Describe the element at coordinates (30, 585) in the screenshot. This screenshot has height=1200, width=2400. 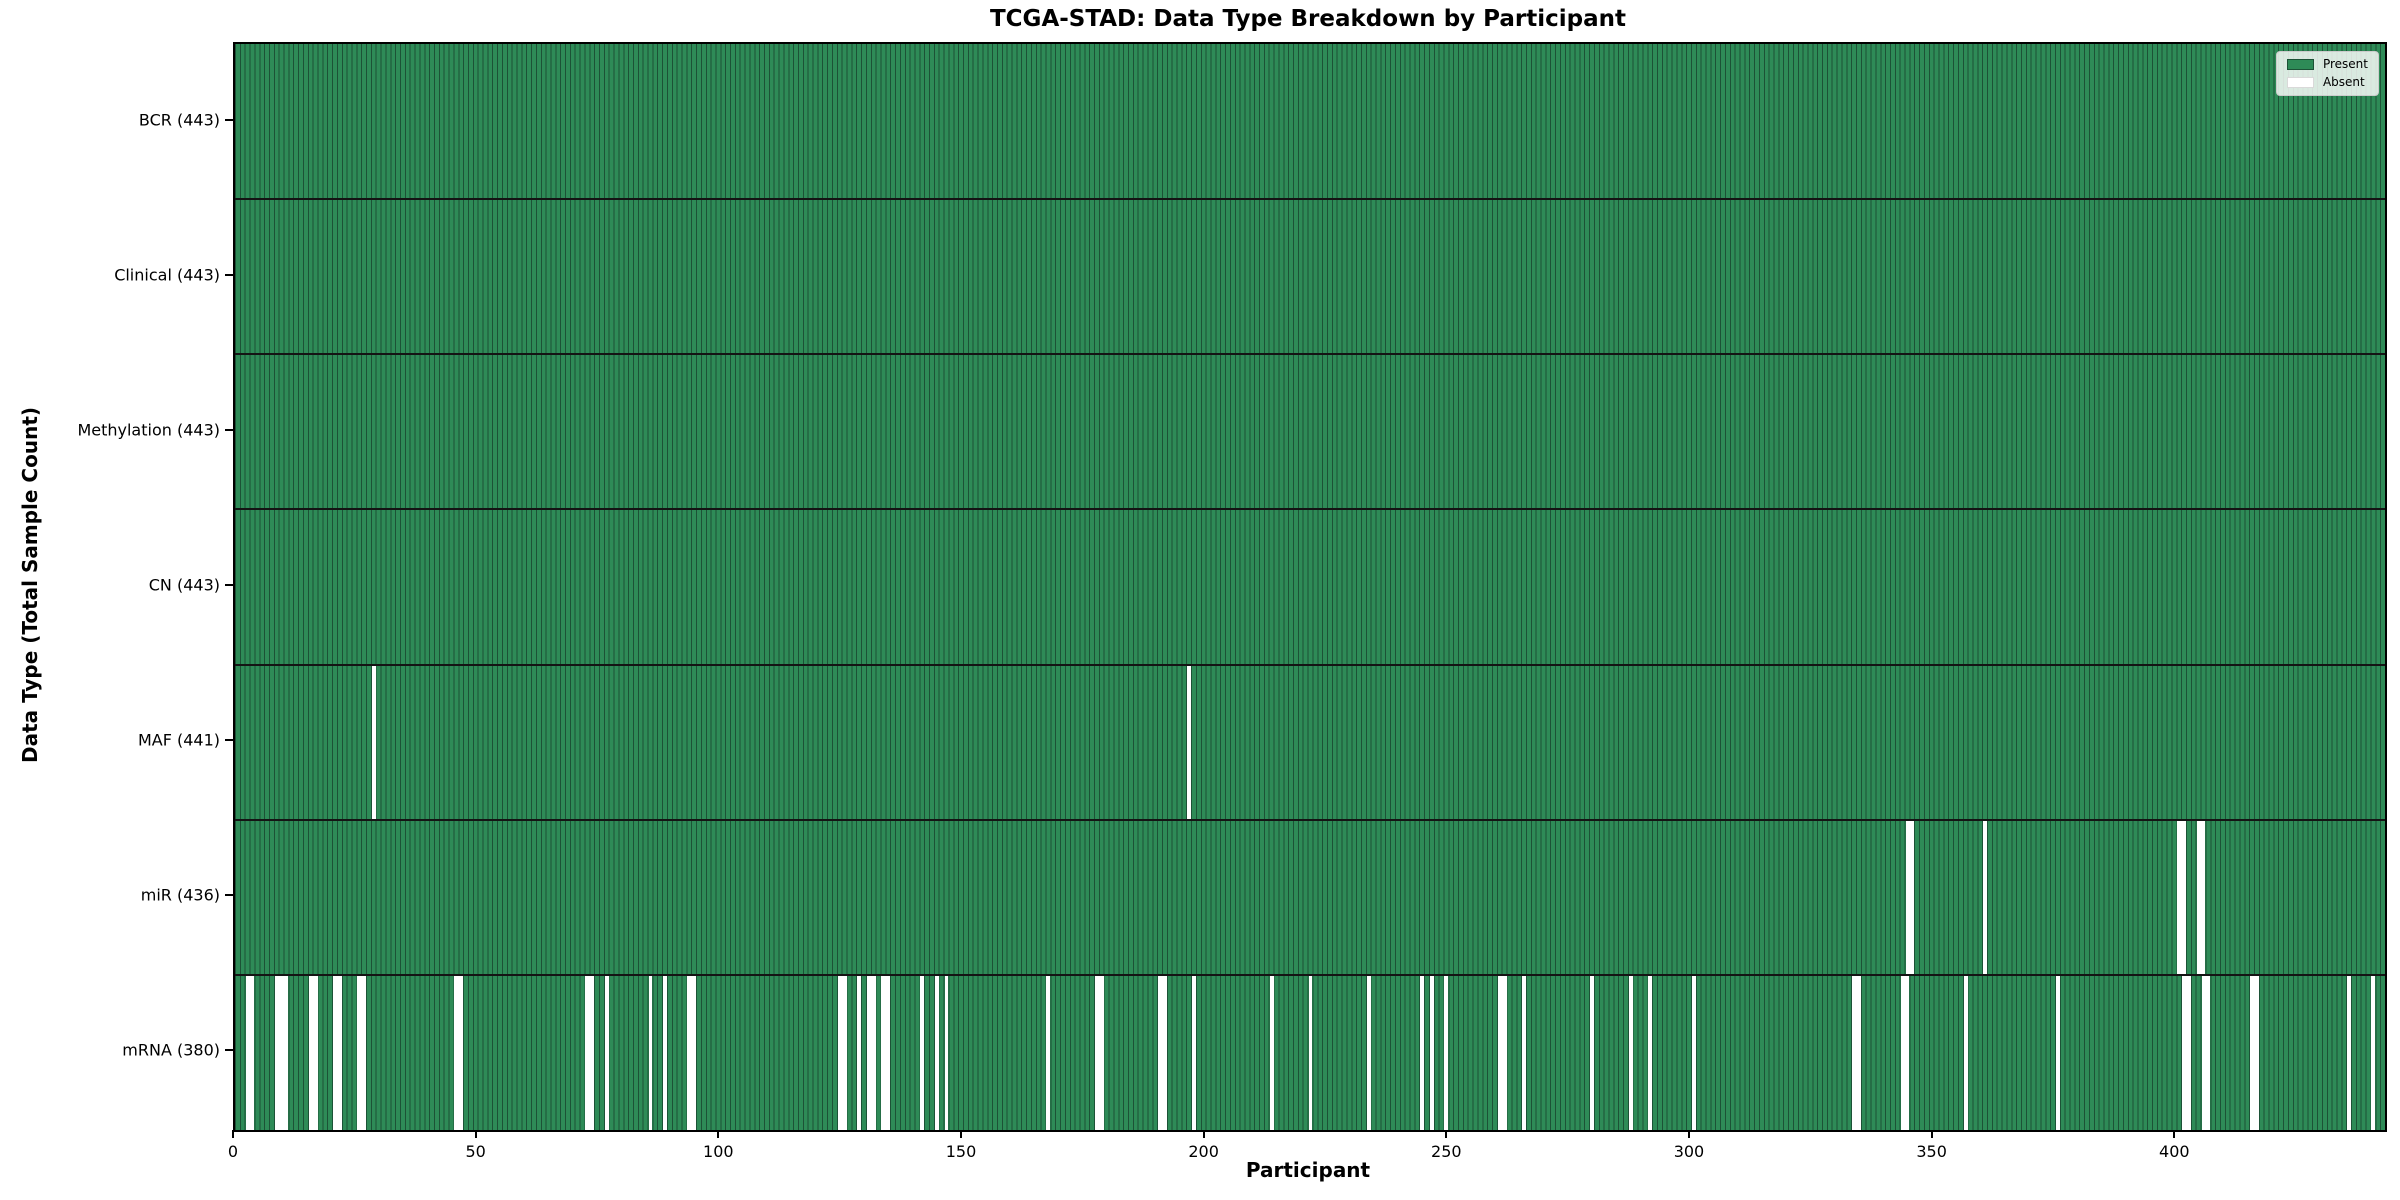
I see `y-axis-title: Data Type (Total Sample Count)` at that location.